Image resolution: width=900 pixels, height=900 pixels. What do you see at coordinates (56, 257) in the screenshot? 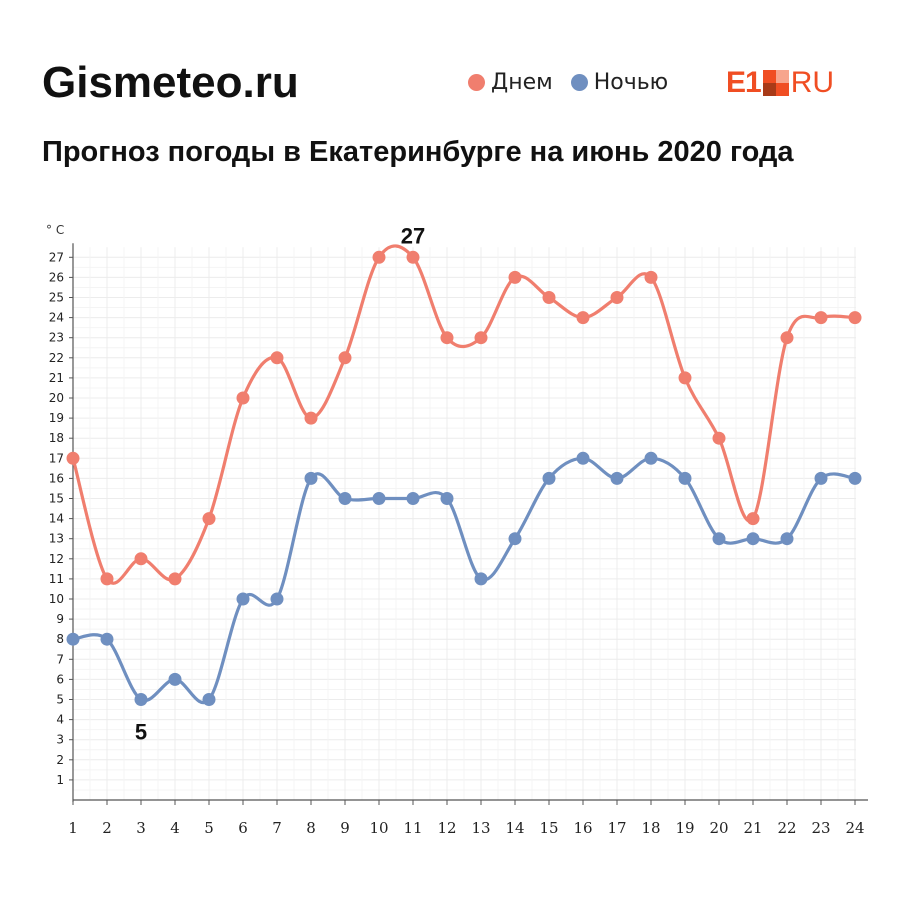
I see `y-tick-label: 27` at bounding box center [56, 257].